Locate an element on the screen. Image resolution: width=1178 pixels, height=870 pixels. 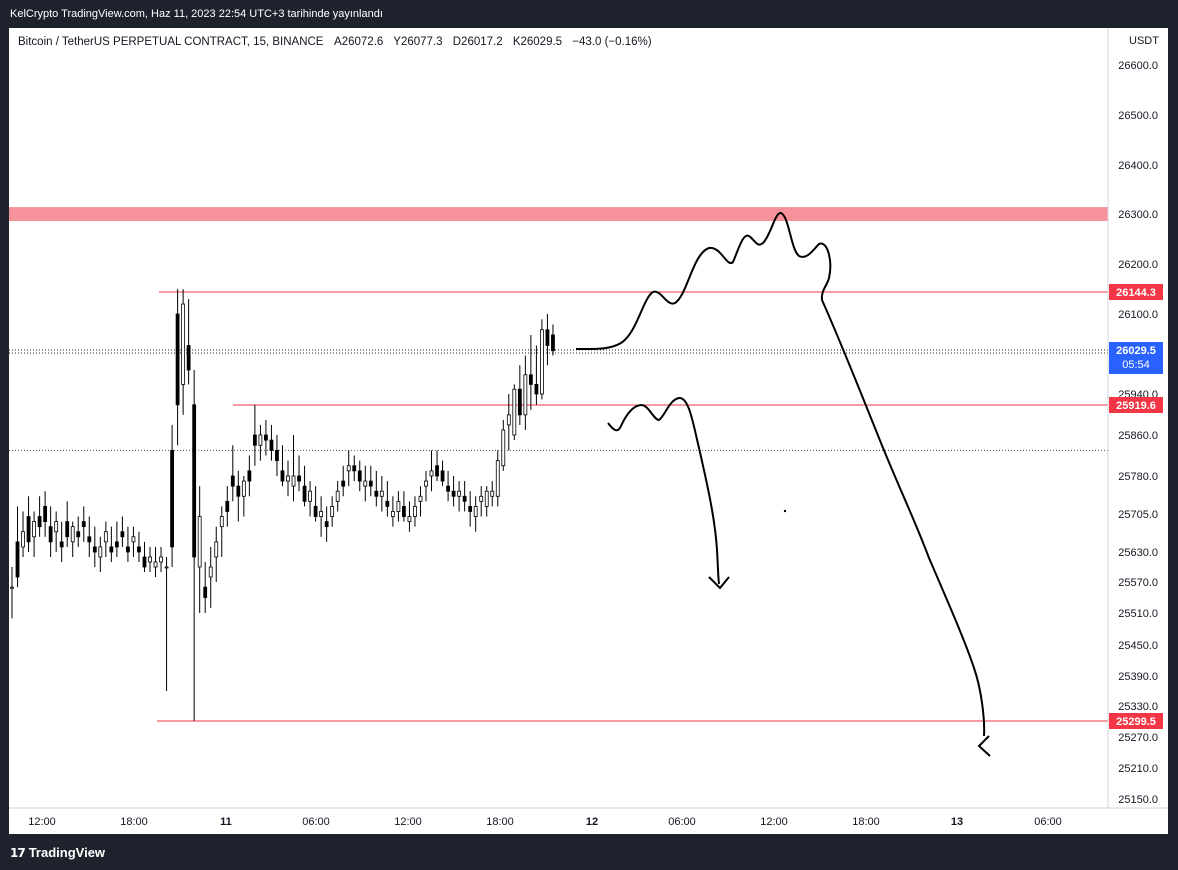
drawn-arrow-head-left is located at coordinates (719, 583).